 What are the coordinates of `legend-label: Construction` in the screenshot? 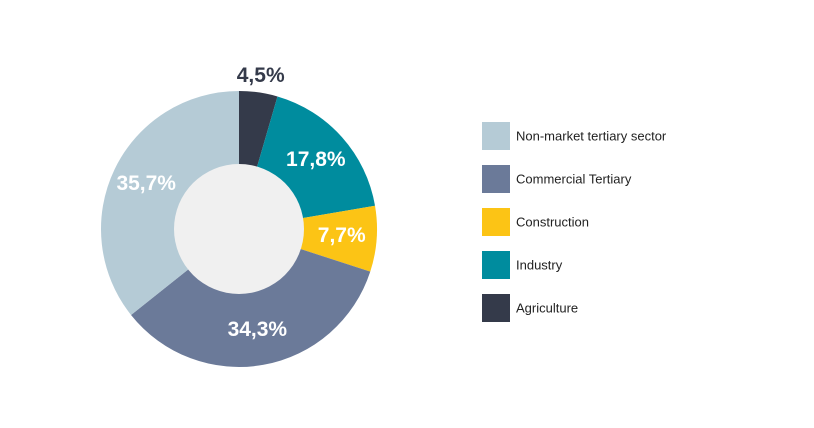 It's located at (552, 221).